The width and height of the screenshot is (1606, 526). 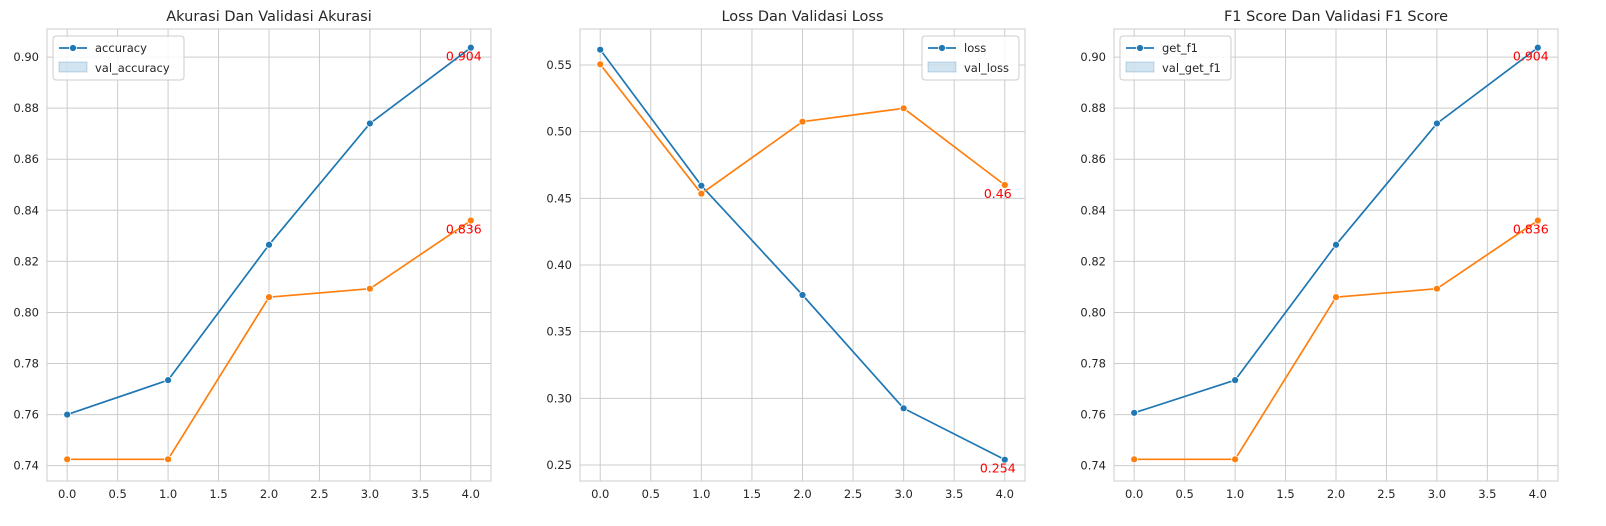 I want to click on value-annotation: 0.836, so click(x=464, y=229).